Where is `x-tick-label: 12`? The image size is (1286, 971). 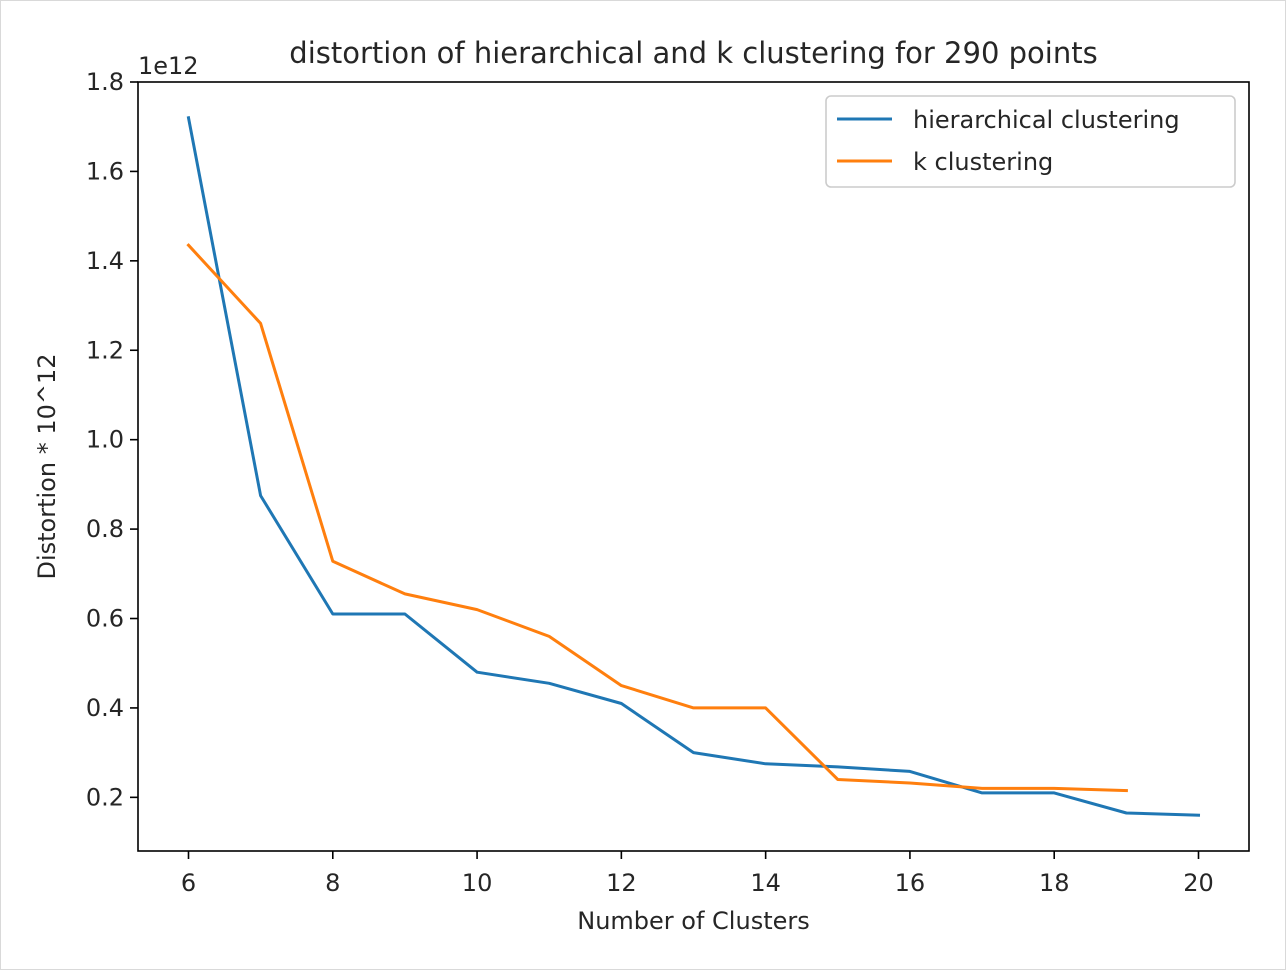 x-tick-label: 12 is located at coordinates (621, 883).